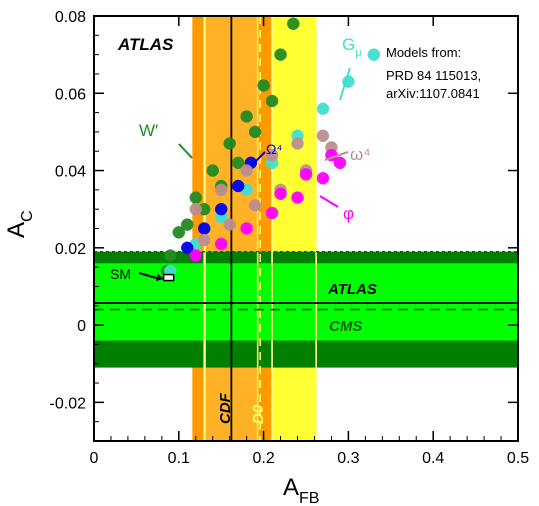  What do you see at coordinates (70, 249) in the screenshot?
I see `y-tick-label: 0.02` at bounding box center [70, 249].